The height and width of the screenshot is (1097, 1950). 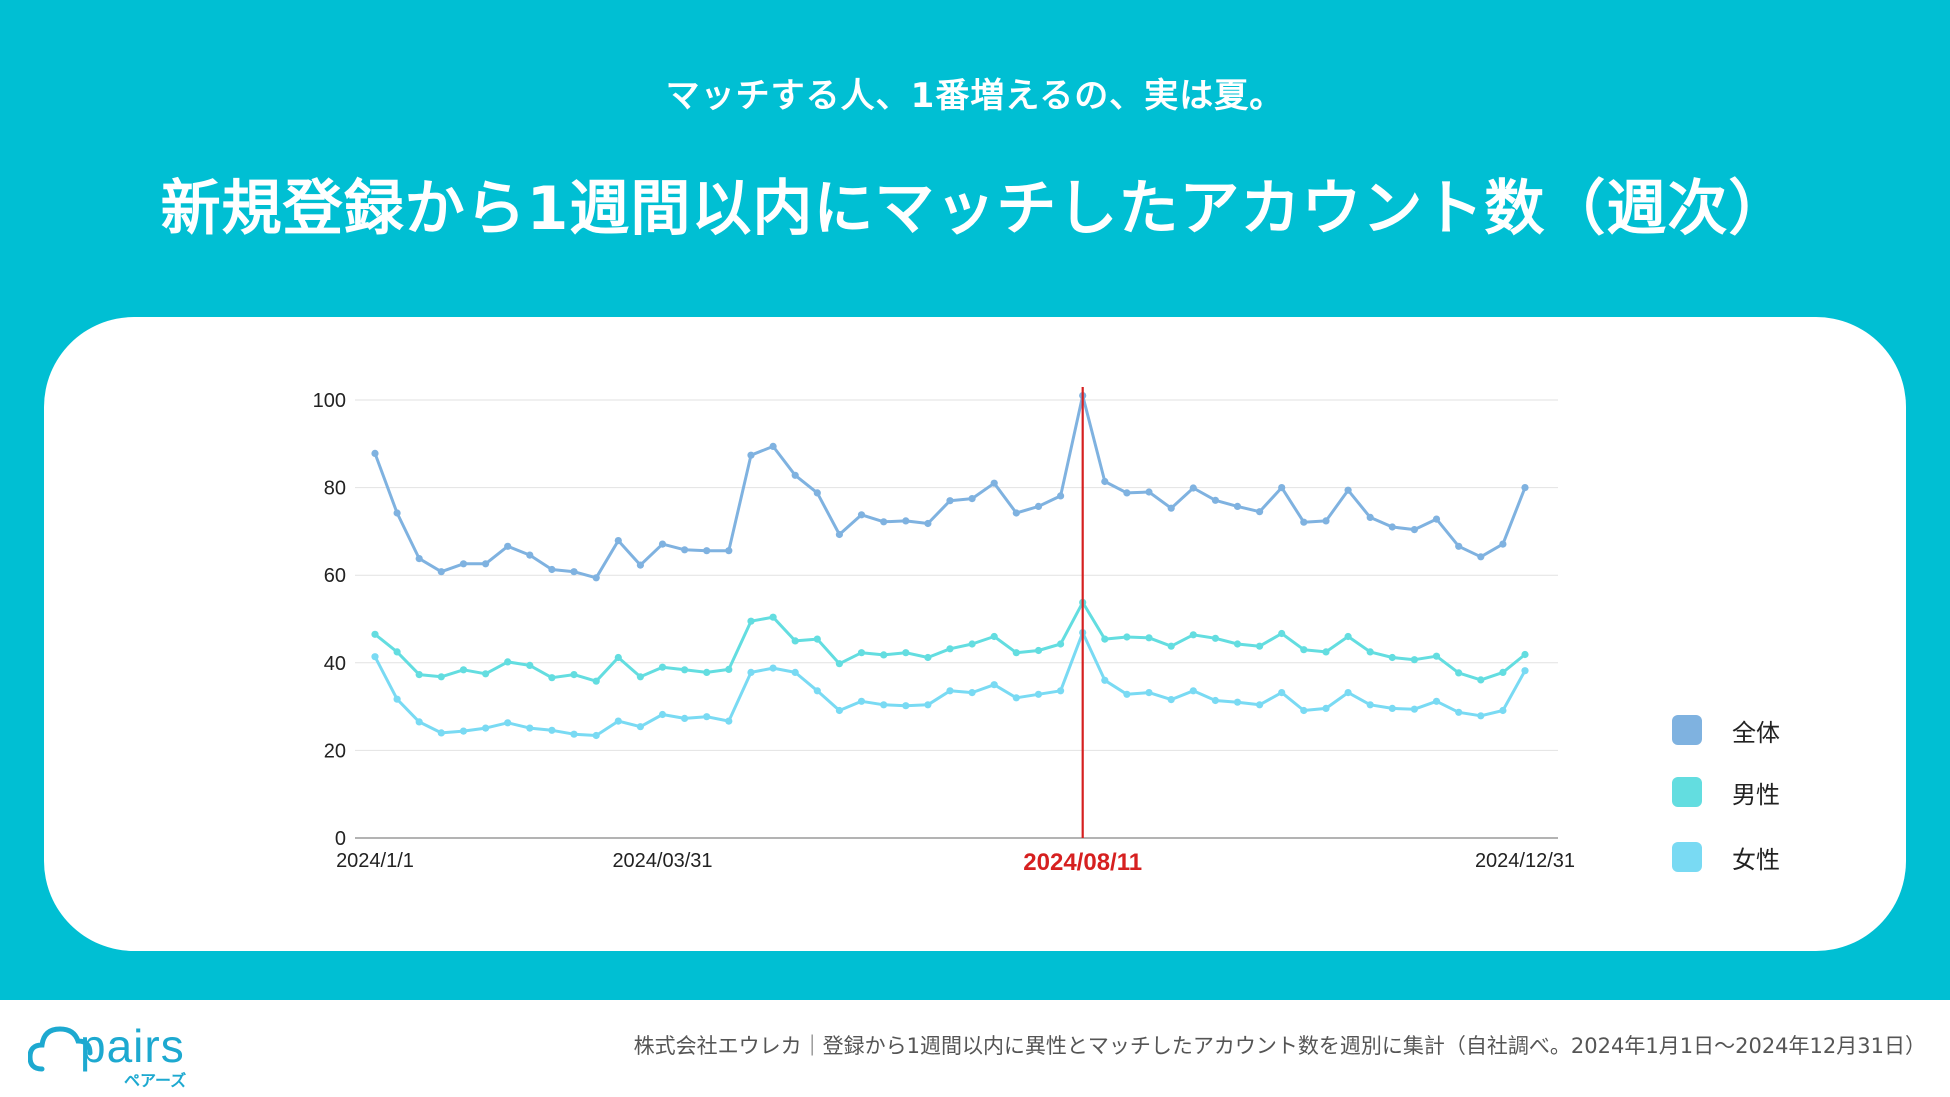 What do you see at coordinates (1525, 861) in the screenshot?
I see `x-tick-label: 2024/12/31` at bounding box center [1525, 861].